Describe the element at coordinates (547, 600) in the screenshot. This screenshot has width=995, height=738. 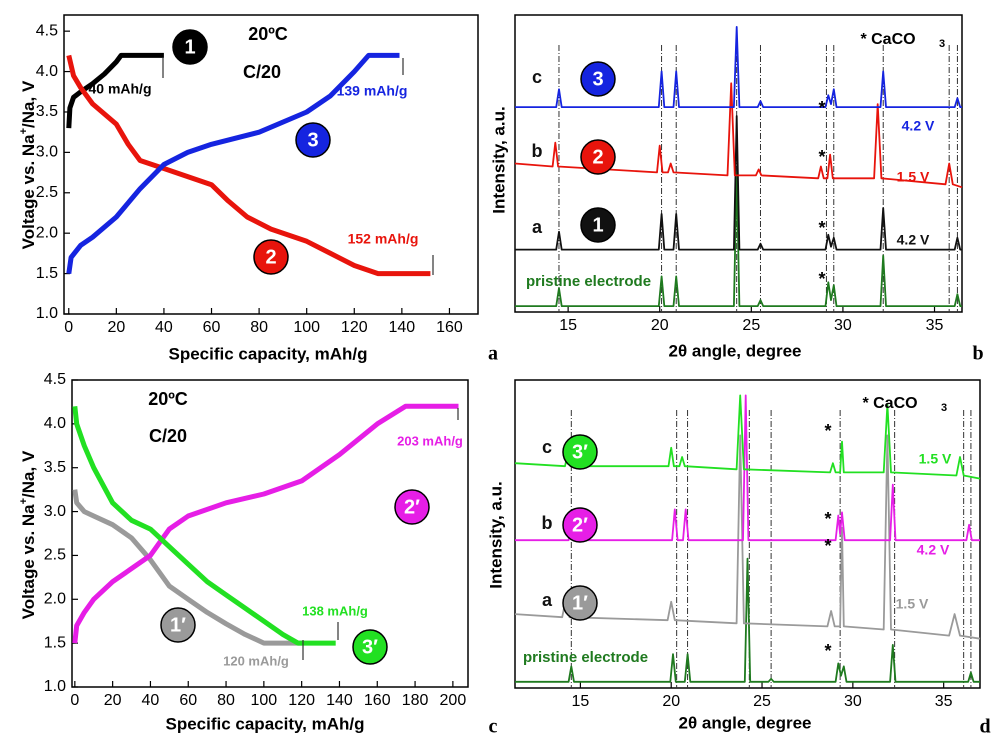
I see `series-name: a` at that location.